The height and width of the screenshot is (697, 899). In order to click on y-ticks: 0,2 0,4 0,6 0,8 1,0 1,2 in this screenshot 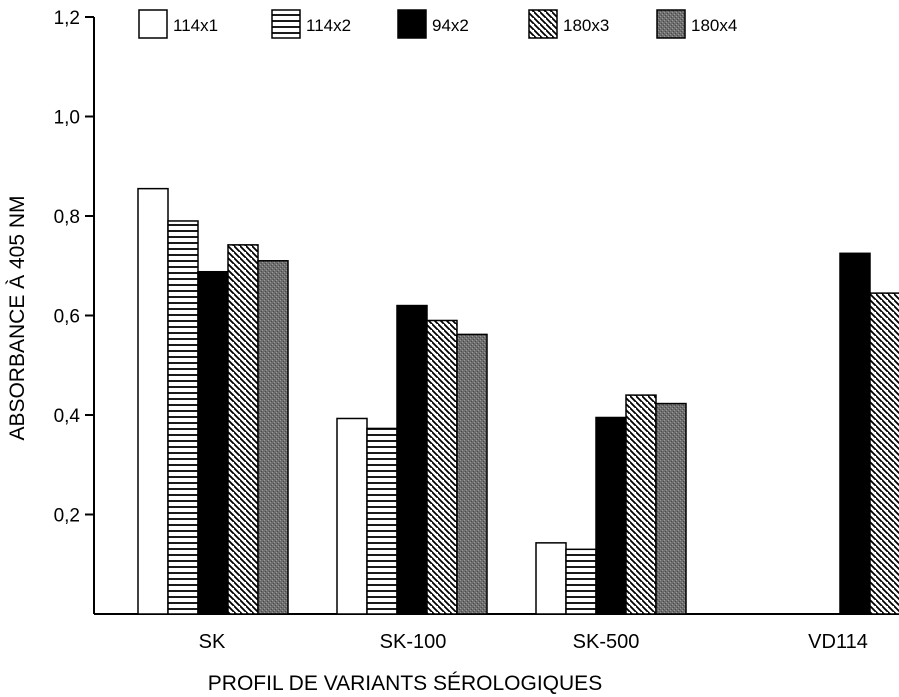, I will do `click(74, 267)`.